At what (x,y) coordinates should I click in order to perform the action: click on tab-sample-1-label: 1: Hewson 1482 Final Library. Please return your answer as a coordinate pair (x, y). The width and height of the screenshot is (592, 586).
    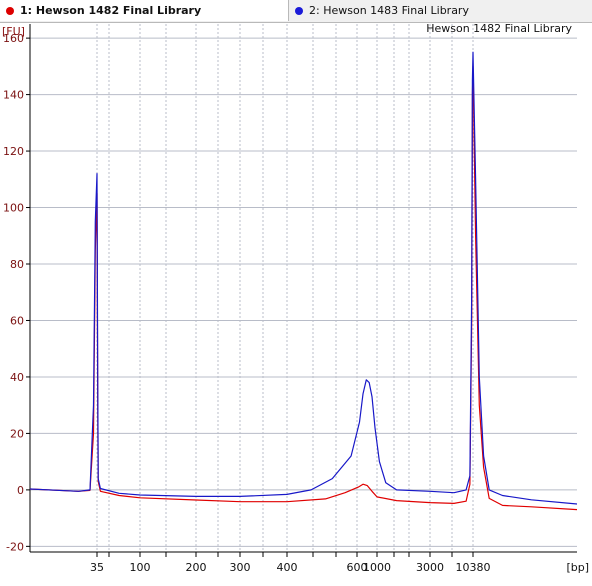
    Looking at the image, I should click on (111, 10).